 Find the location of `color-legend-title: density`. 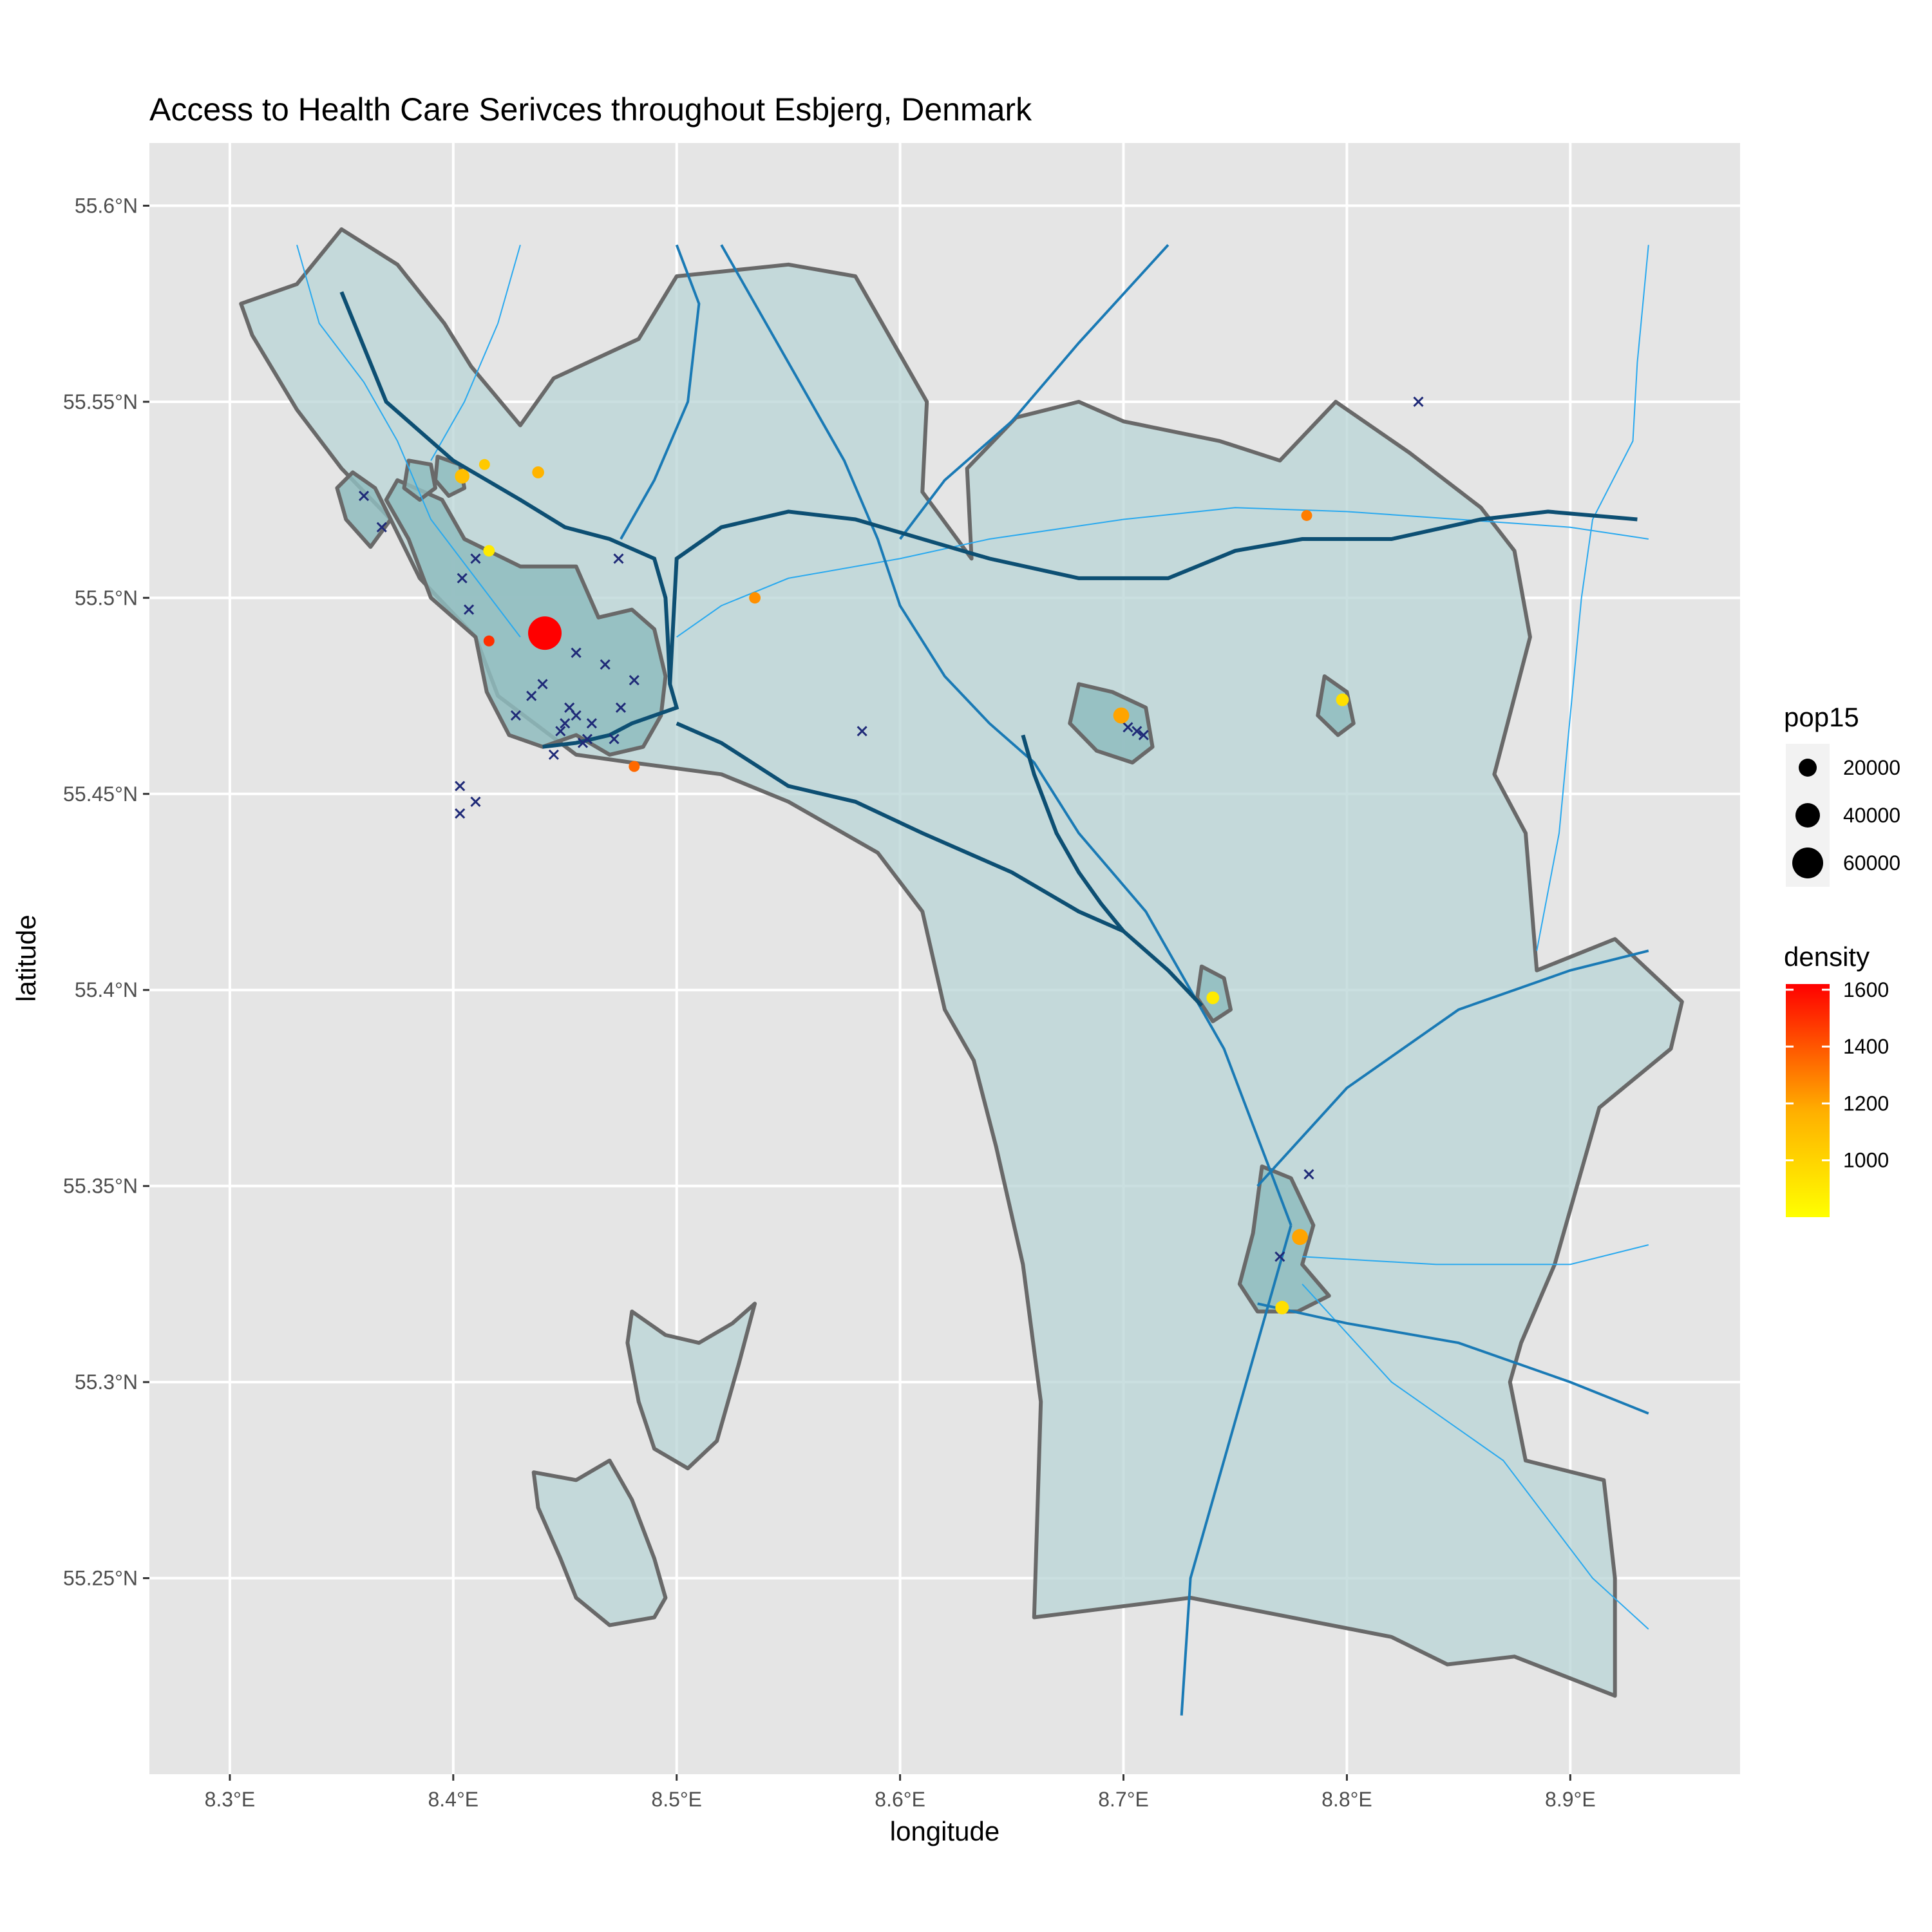

color-legend-title: density is located at coordinates (1827, 957).